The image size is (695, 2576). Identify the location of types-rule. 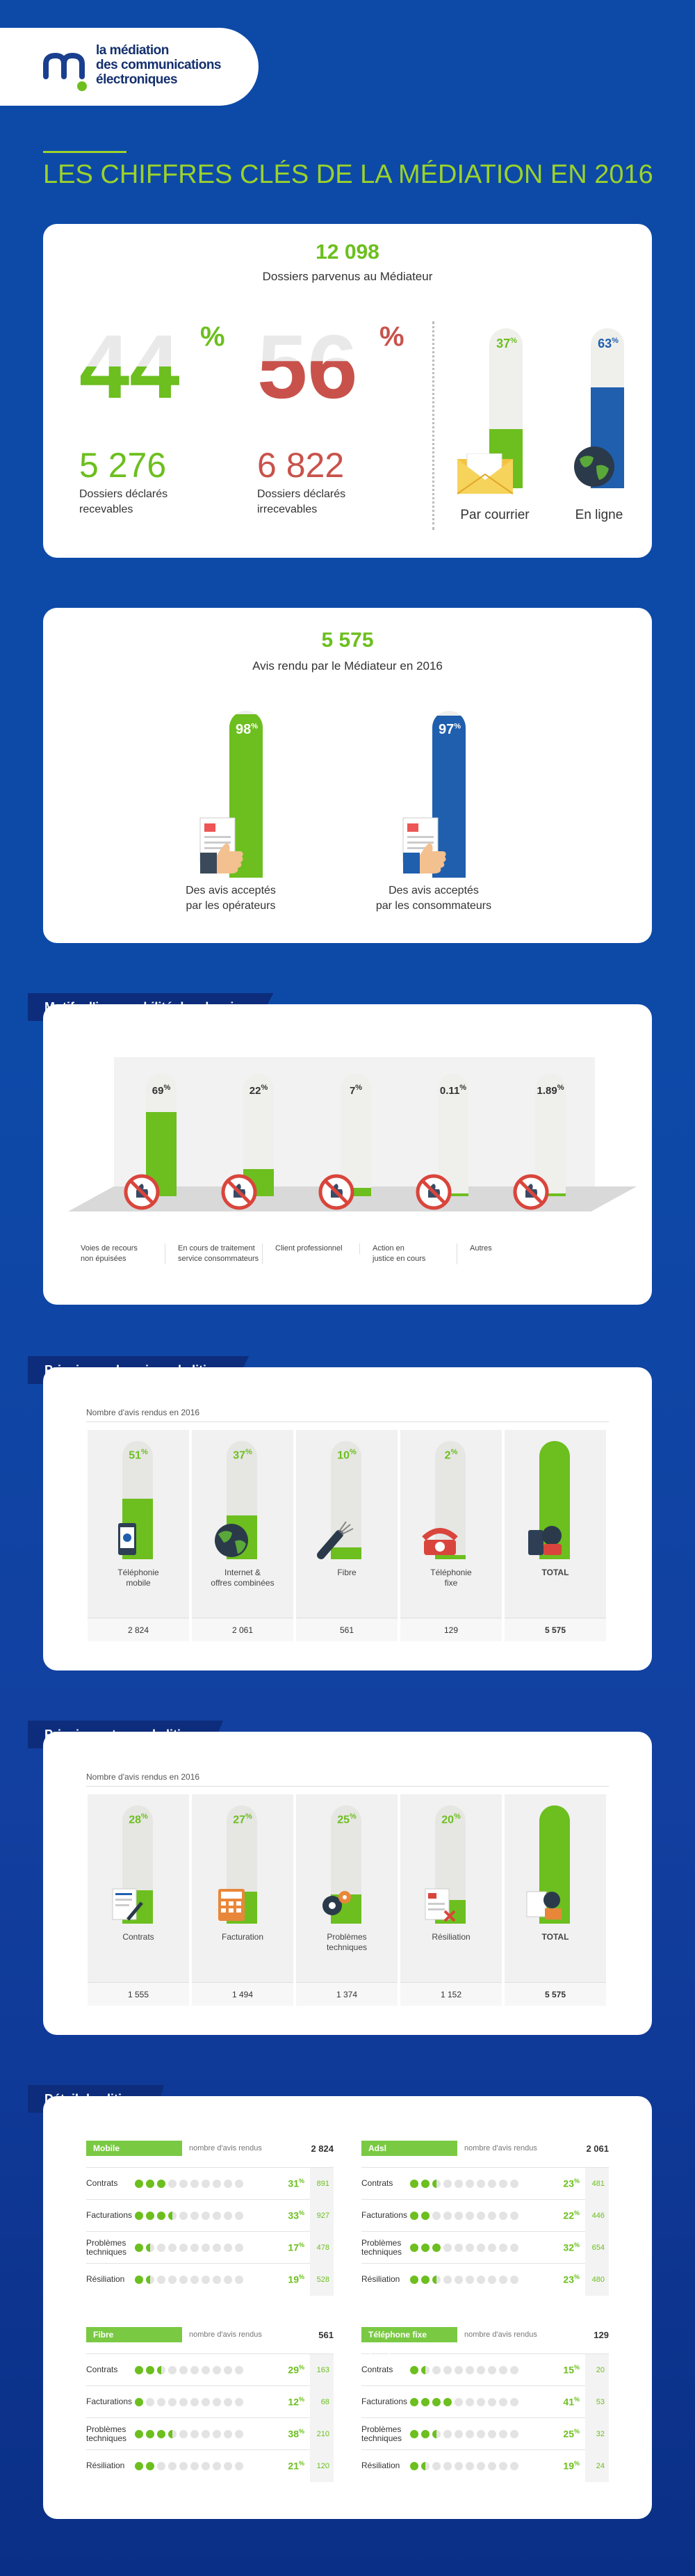
(347, 1786).